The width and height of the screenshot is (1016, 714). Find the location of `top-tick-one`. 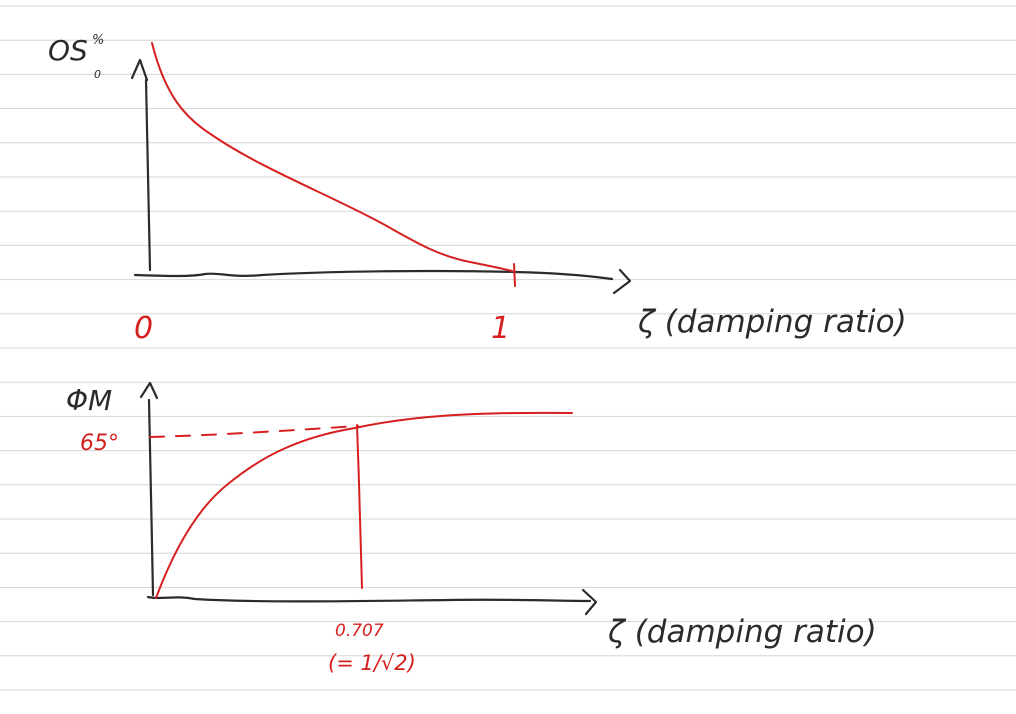

top-tick-one is located at coordinates (514, 275).